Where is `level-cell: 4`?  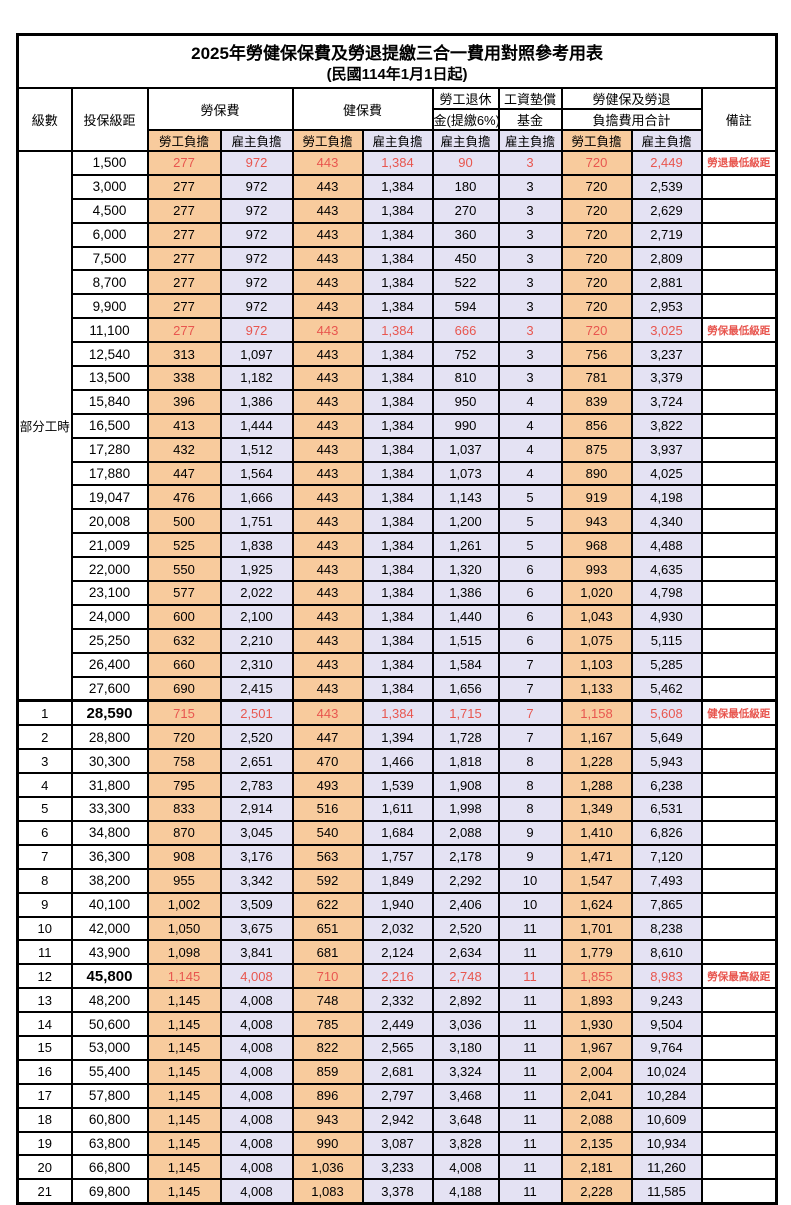
level-cell: 4 is located at coordinates (44, 785).